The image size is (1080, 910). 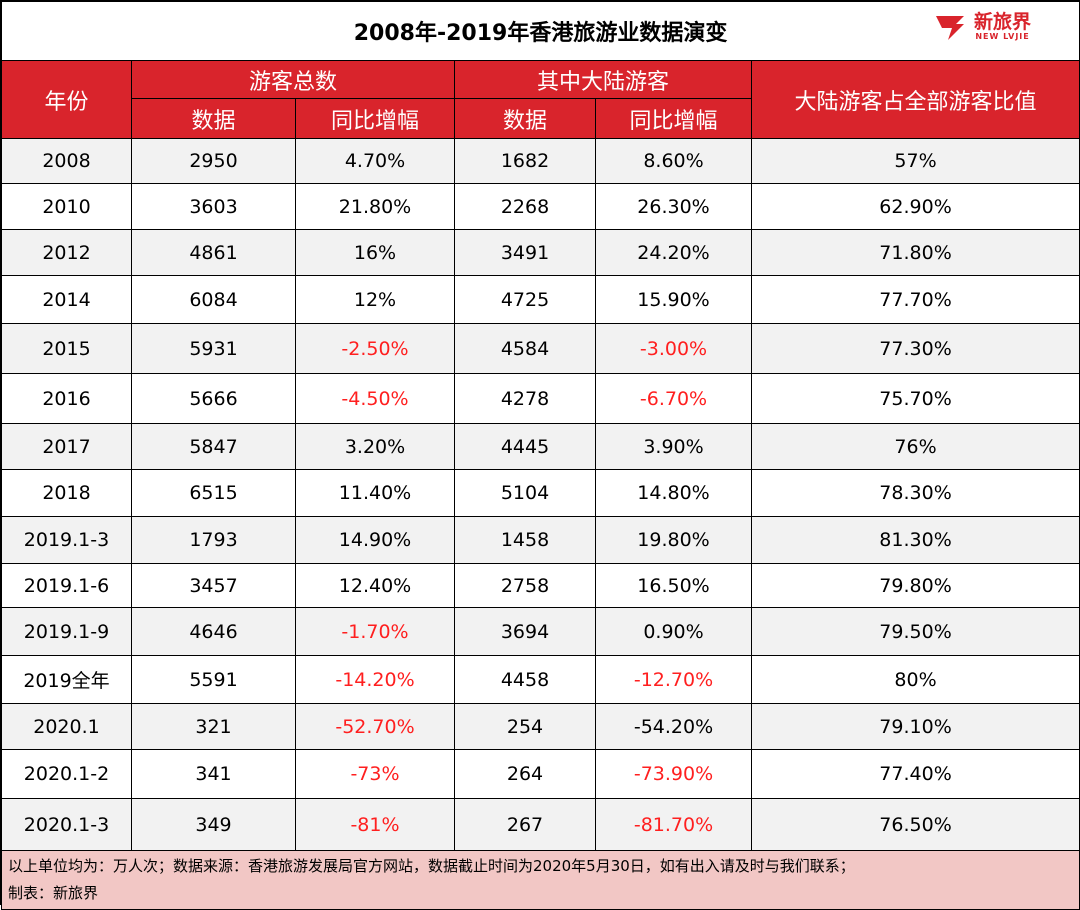 What do you see at coordinates (375, 774) in the screenshot?
I see `cell-total-yoy: -73%` at bounding box center [375, 774].